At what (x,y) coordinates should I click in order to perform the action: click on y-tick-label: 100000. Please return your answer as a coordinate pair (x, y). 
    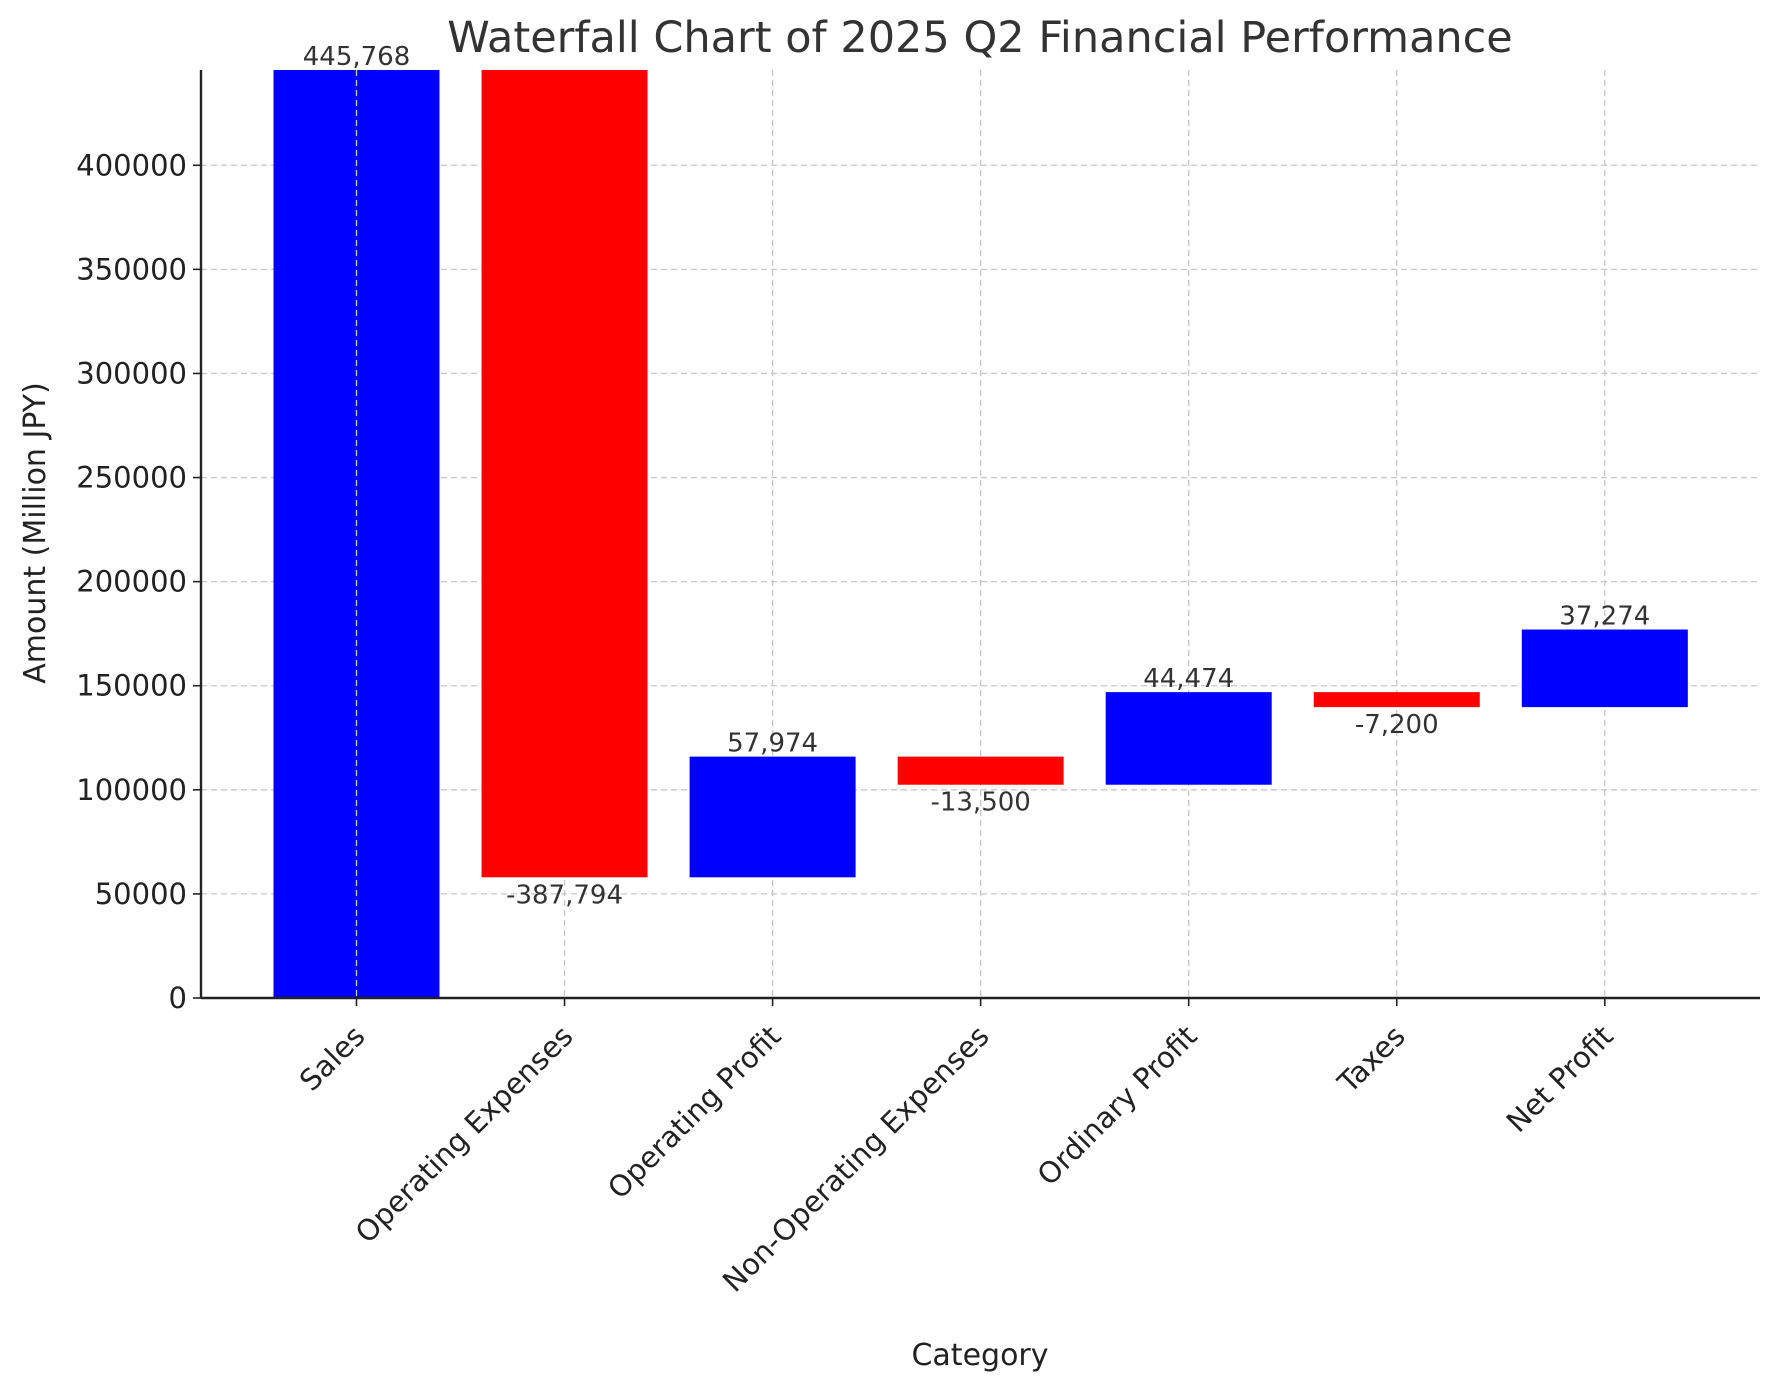
    Looking at the image, I should click on (131, 790).